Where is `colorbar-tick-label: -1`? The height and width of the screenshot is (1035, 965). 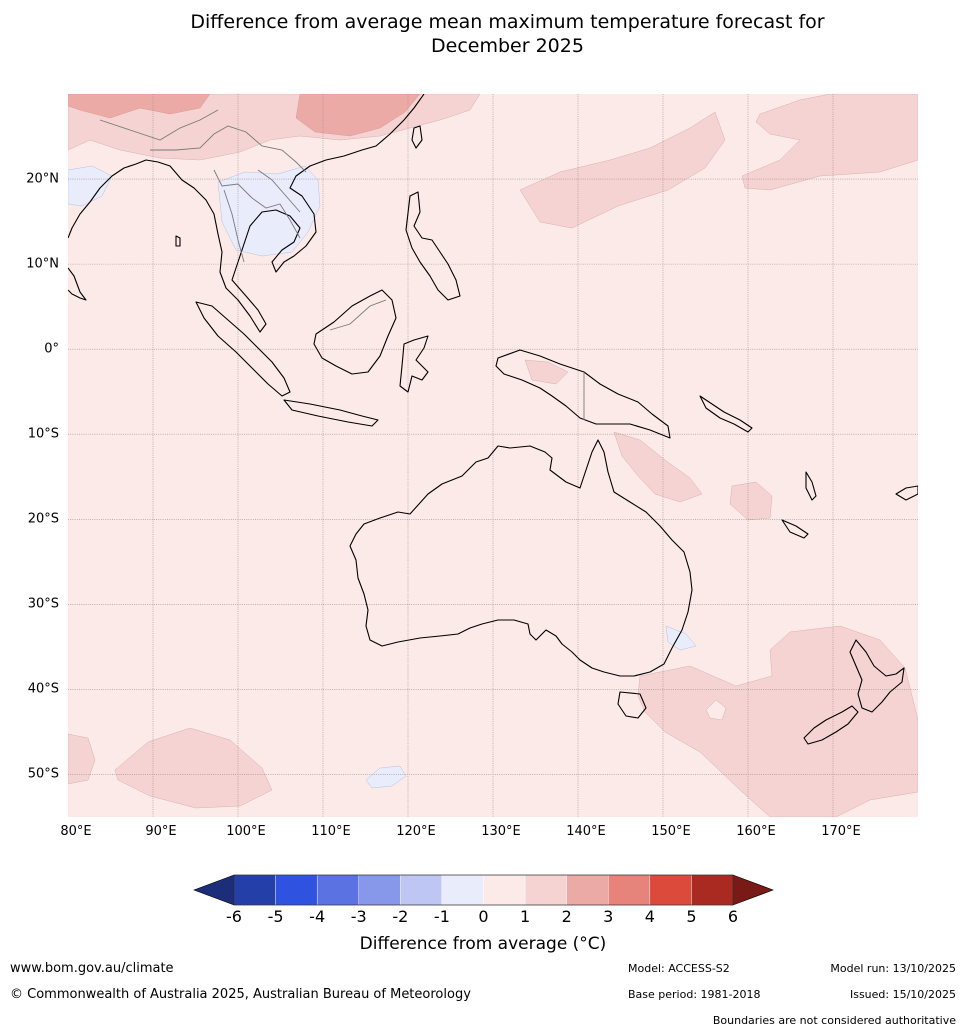
colorbar-tick-label: -1 is located at coordinates (441, 916).